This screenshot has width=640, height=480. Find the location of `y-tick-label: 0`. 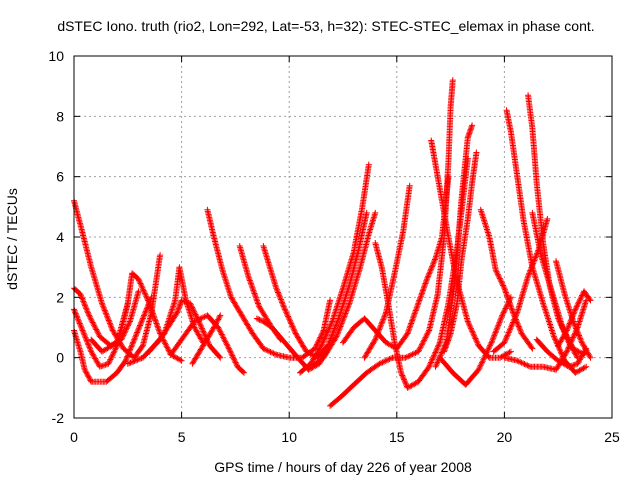

y-tick-label: 0 is located at coordinates (60, 358).